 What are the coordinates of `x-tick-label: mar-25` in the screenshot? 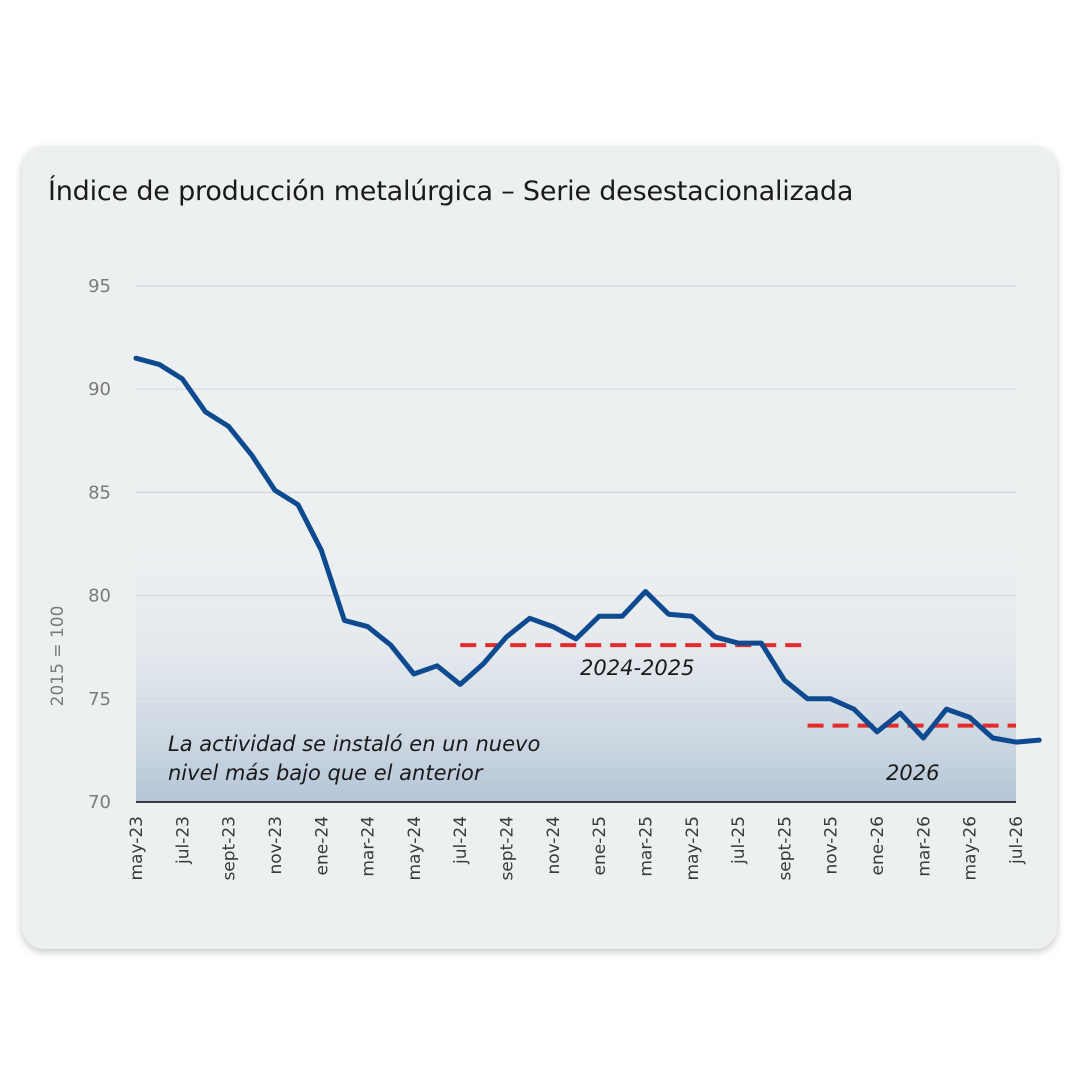 It's located at (646, 846).